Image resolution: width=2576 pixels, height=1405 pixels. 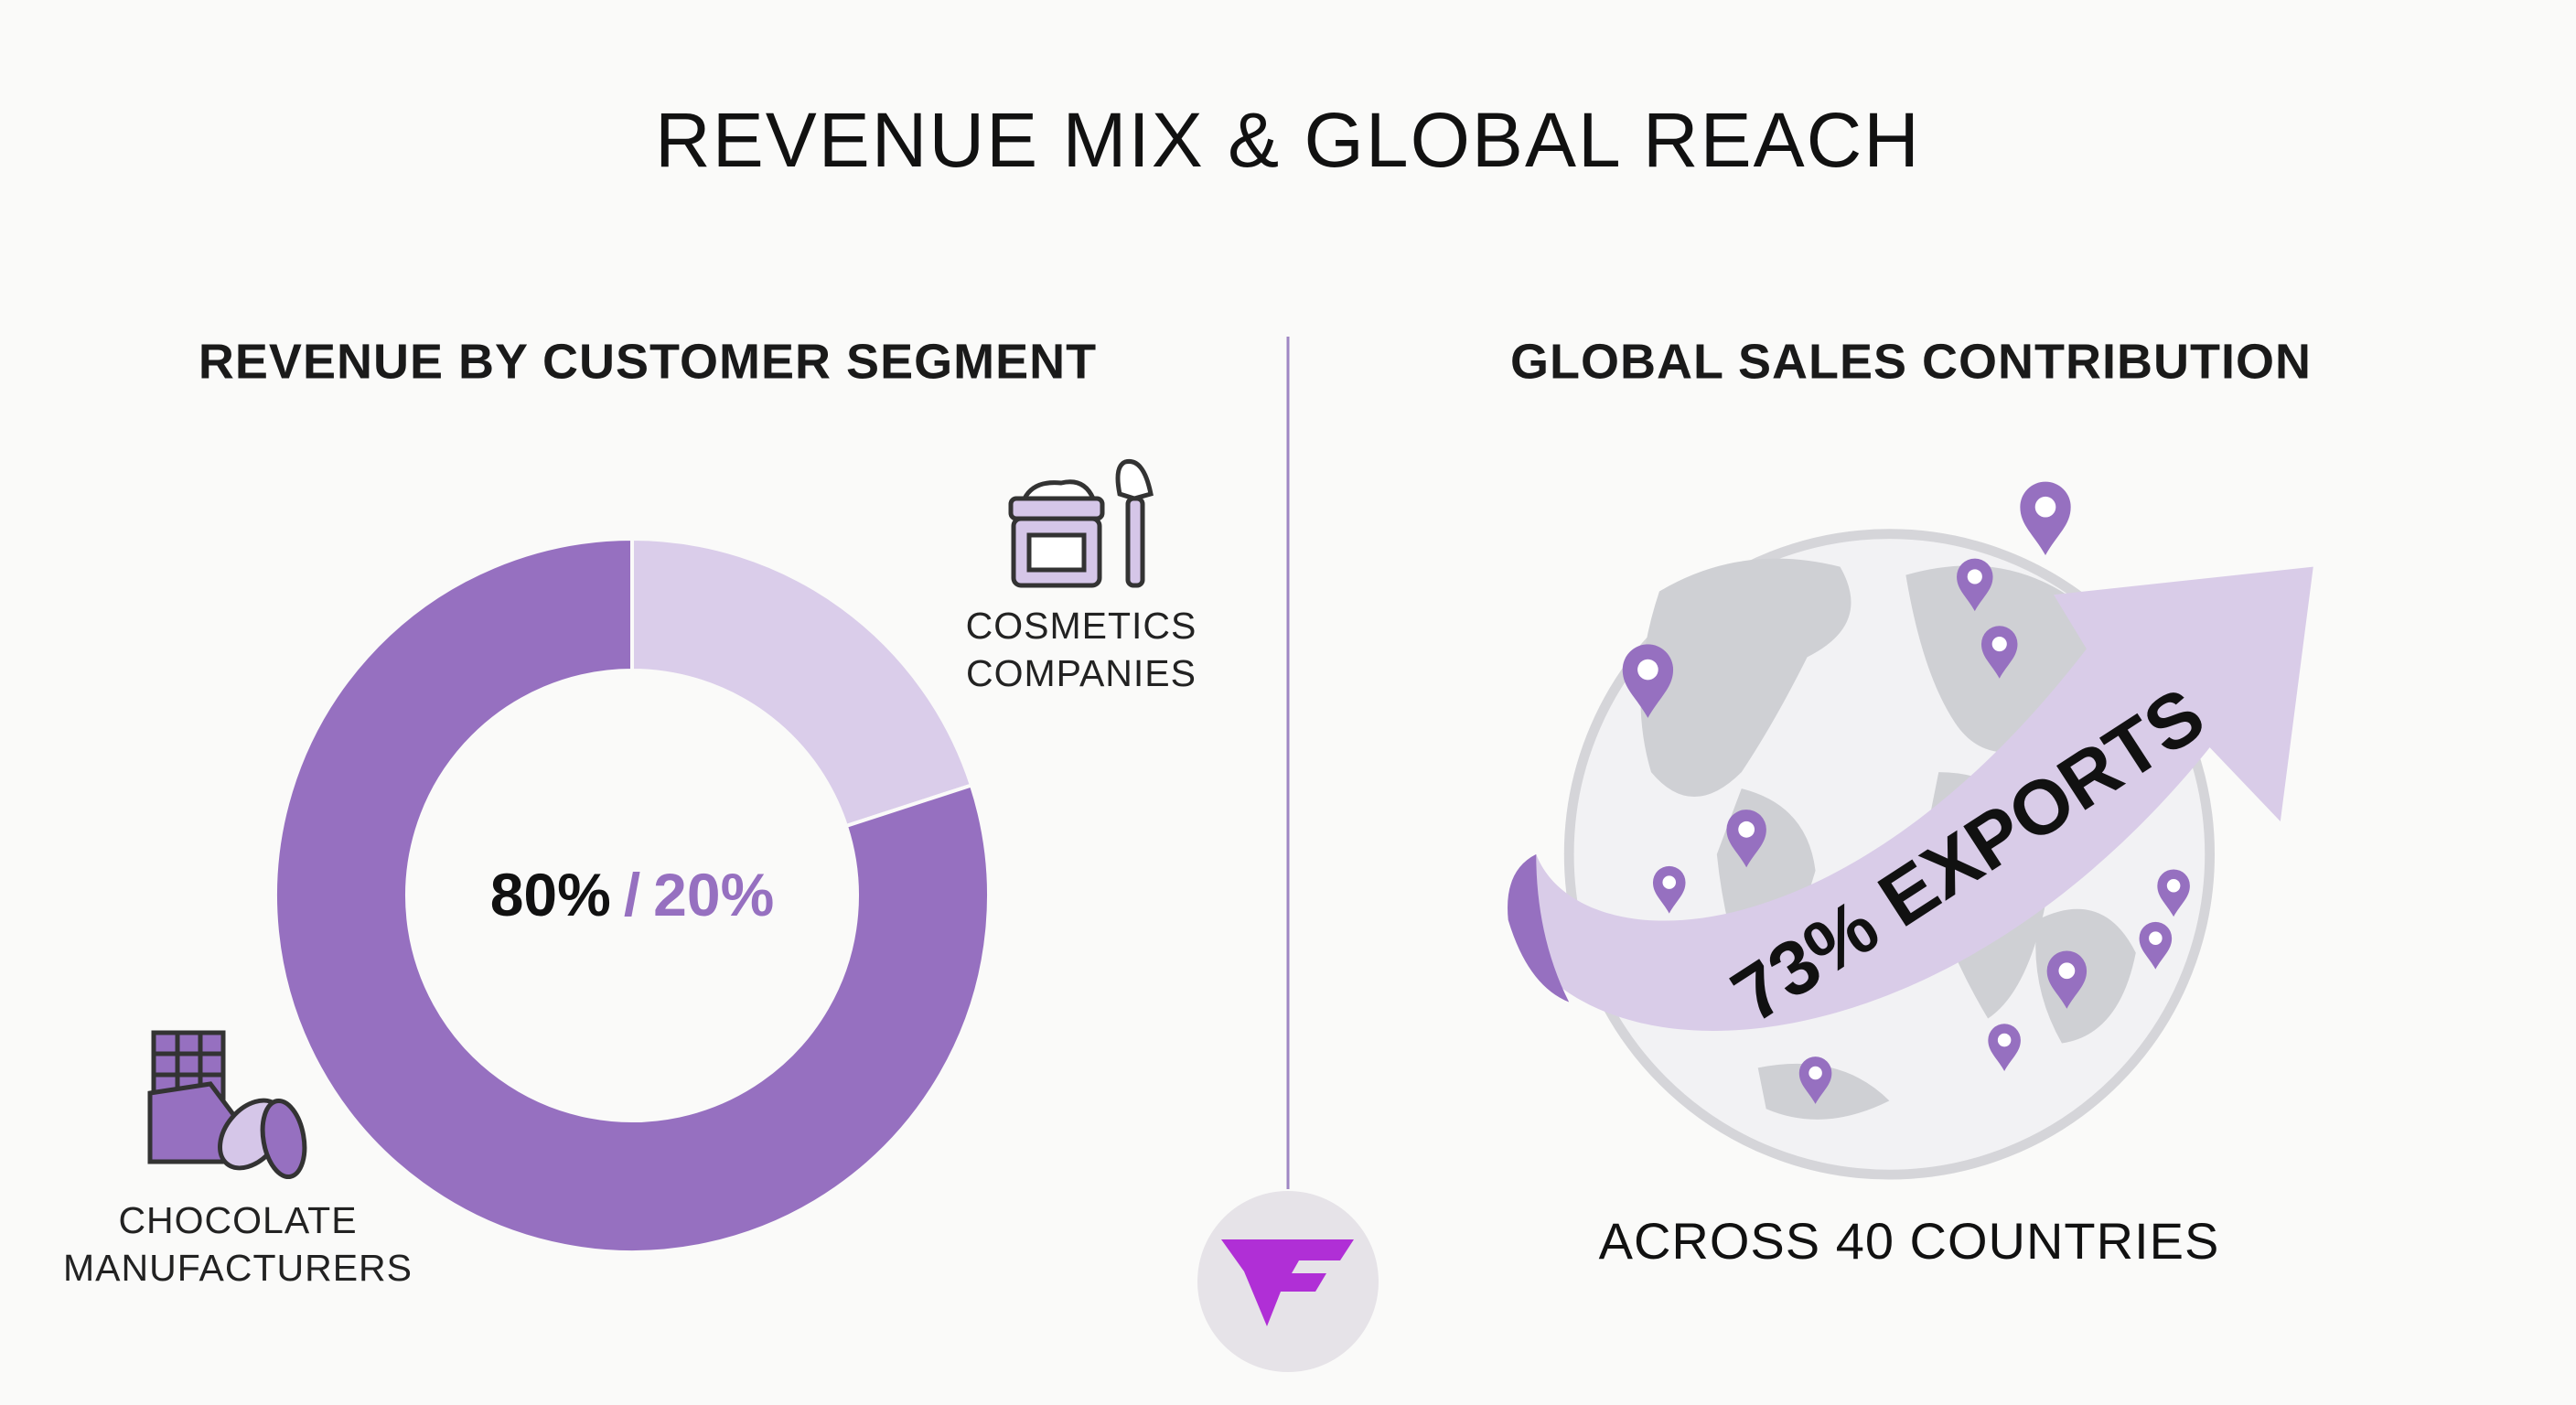 I want to click on section-title: REVENUE BY CUSTOMER SEGMENT, so click(x=648, y=362).